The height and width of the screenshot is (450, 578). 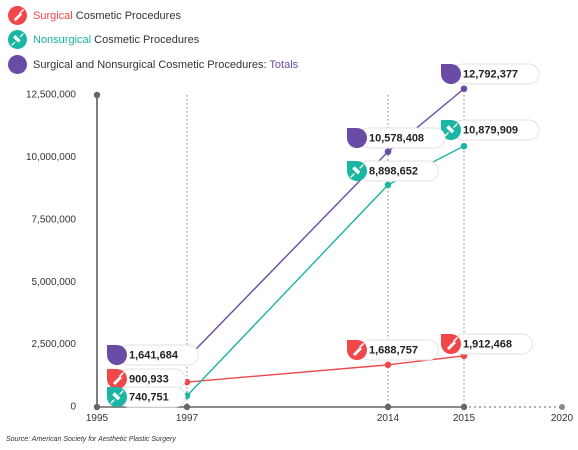 I want to click on legend-label: Surgical Cosmetic Procedures, so click(x=107, y=16).